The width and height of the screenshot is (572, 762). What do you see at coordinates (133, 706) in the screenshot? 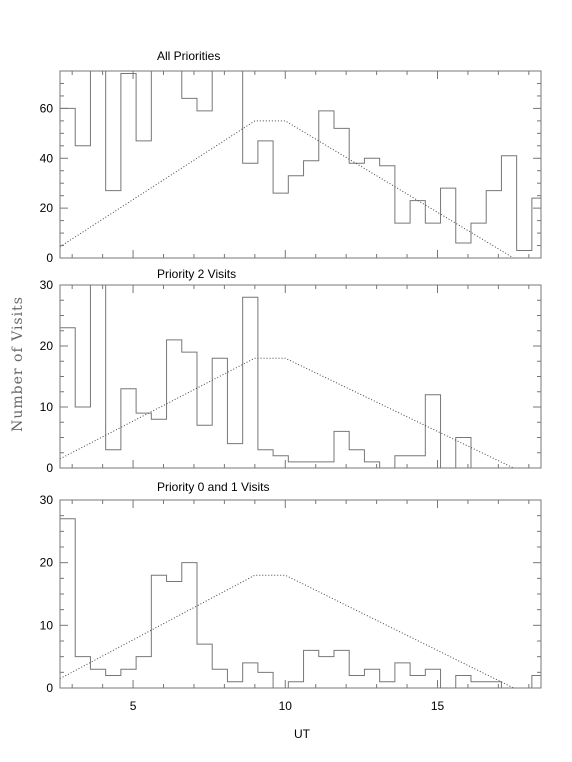
I see `x-tick-label: 5` at bounding box center [133, 706].